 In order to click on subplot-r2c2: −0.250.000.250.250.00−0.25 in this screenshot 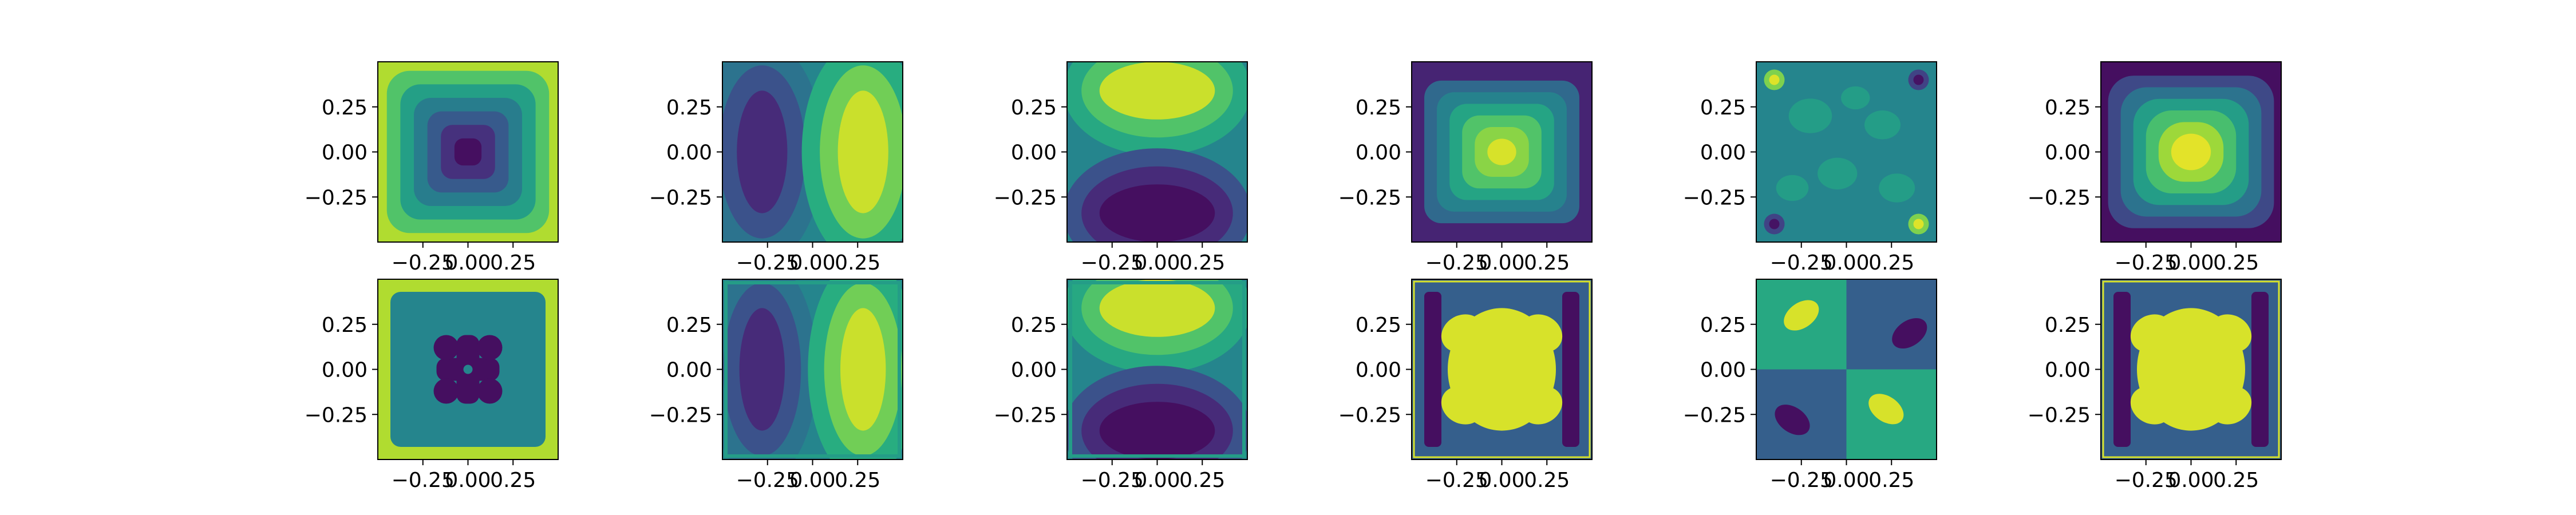, I will do `click(776, 385)`.